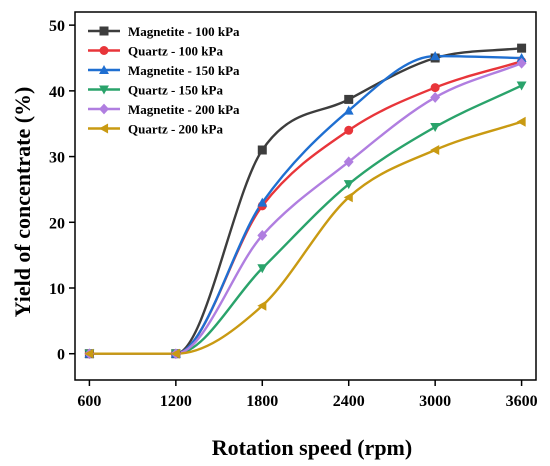 This screenshot has height=466, width=550. What do you see at coordinates (57, 92) in the screenshot?
I see `y-tick-label: 40` at bounding box center [57, 92].